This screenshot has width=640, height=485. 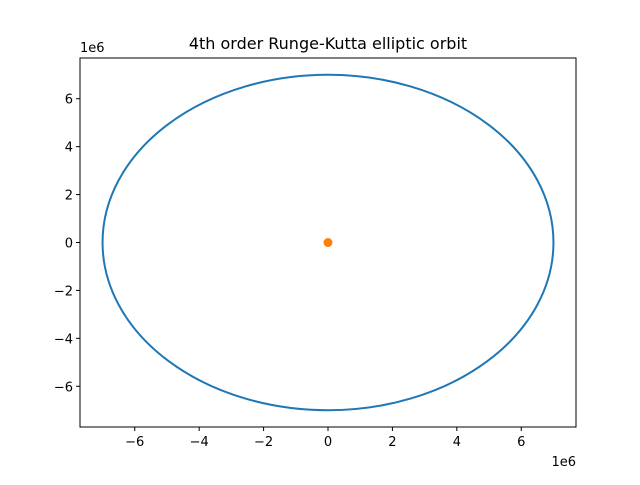 I want to click on y-tick-label: 4, so click(x=69, y=148).